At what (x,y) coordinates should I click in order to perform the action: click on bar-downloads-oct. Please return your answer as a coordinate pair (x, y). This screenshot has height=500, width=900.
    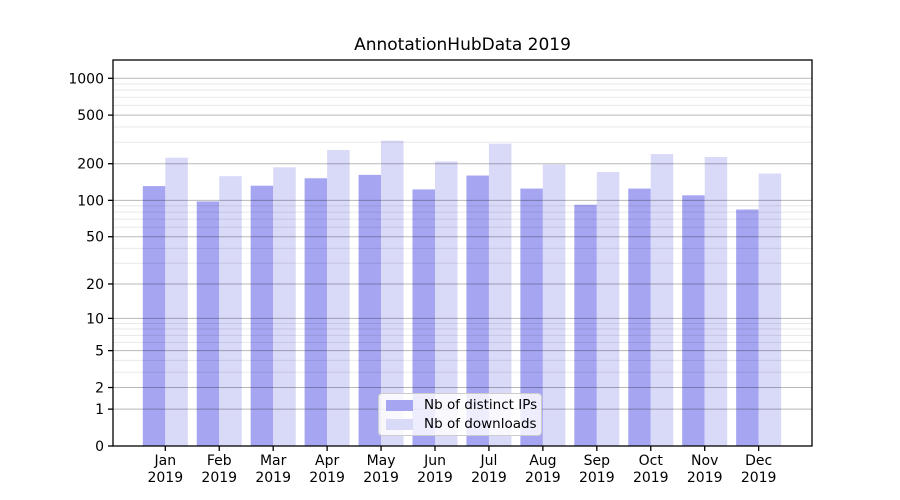
    Looking at the image, I should click on (662, 300).